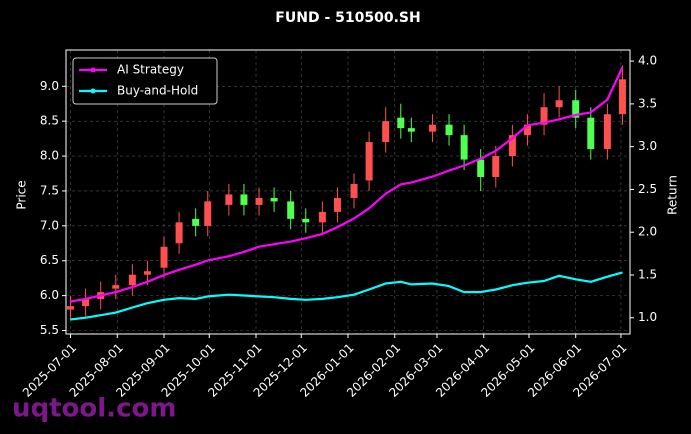  Describe the element at coordinates (49, 295) in the screenshot. I see `y-tick-label: 6.0` at that location.